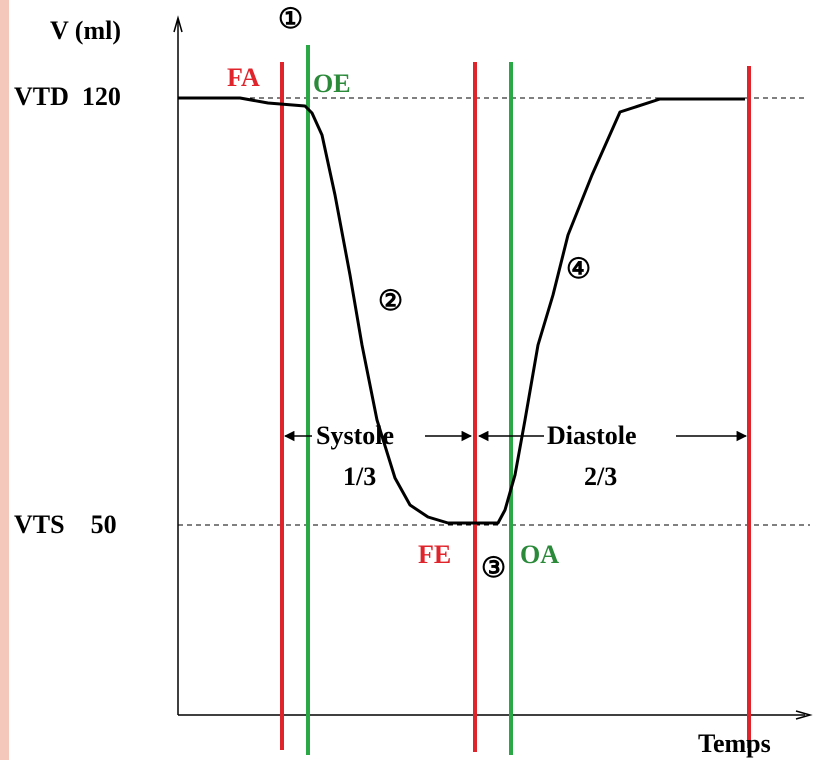  What do you see at coordinates (390, 301) in the screenshot?
I see `phase-2-marker: ②` at bounding box center [390, 301].